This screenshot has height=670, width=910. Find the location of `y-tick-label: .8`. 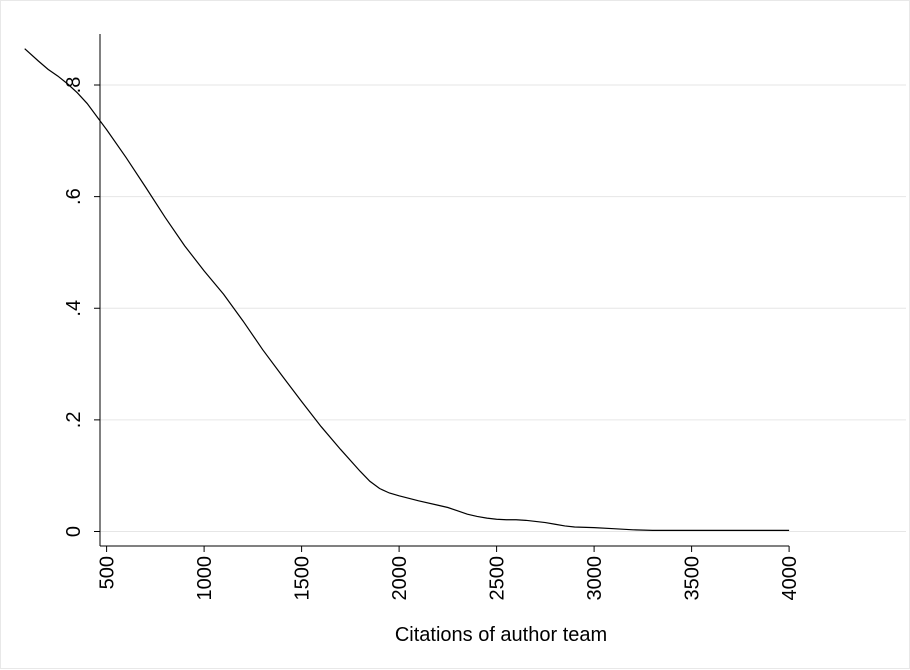

y-tick-label: .8 is located at coordinates (74, 85).